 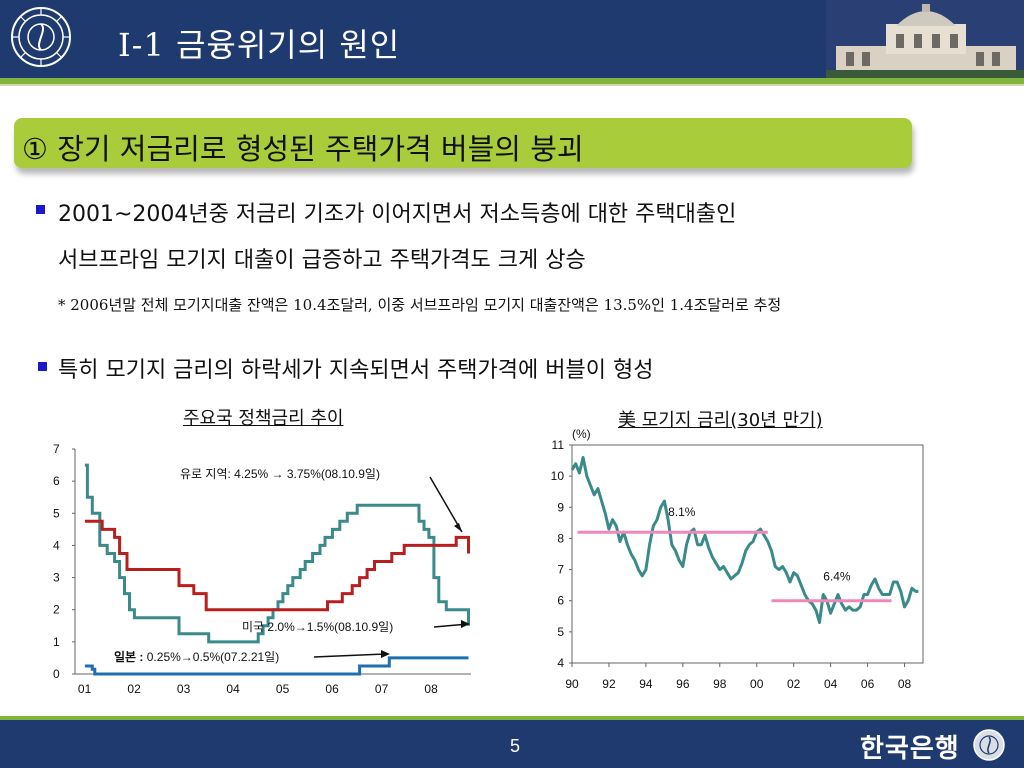 I want to click on bank-seal-icon, so click(x=989, y=745).